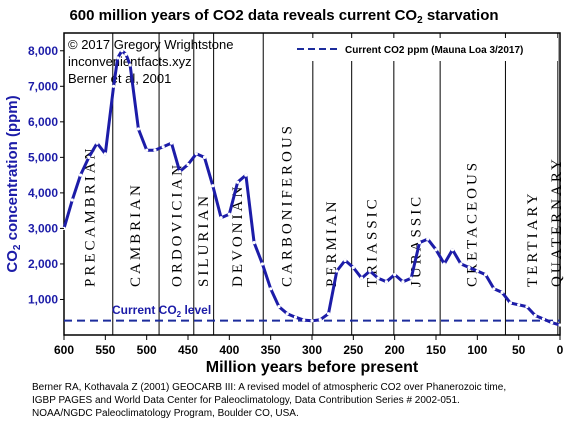  I want to click on period-label-permian: PERMIAN, so click(332, 242).